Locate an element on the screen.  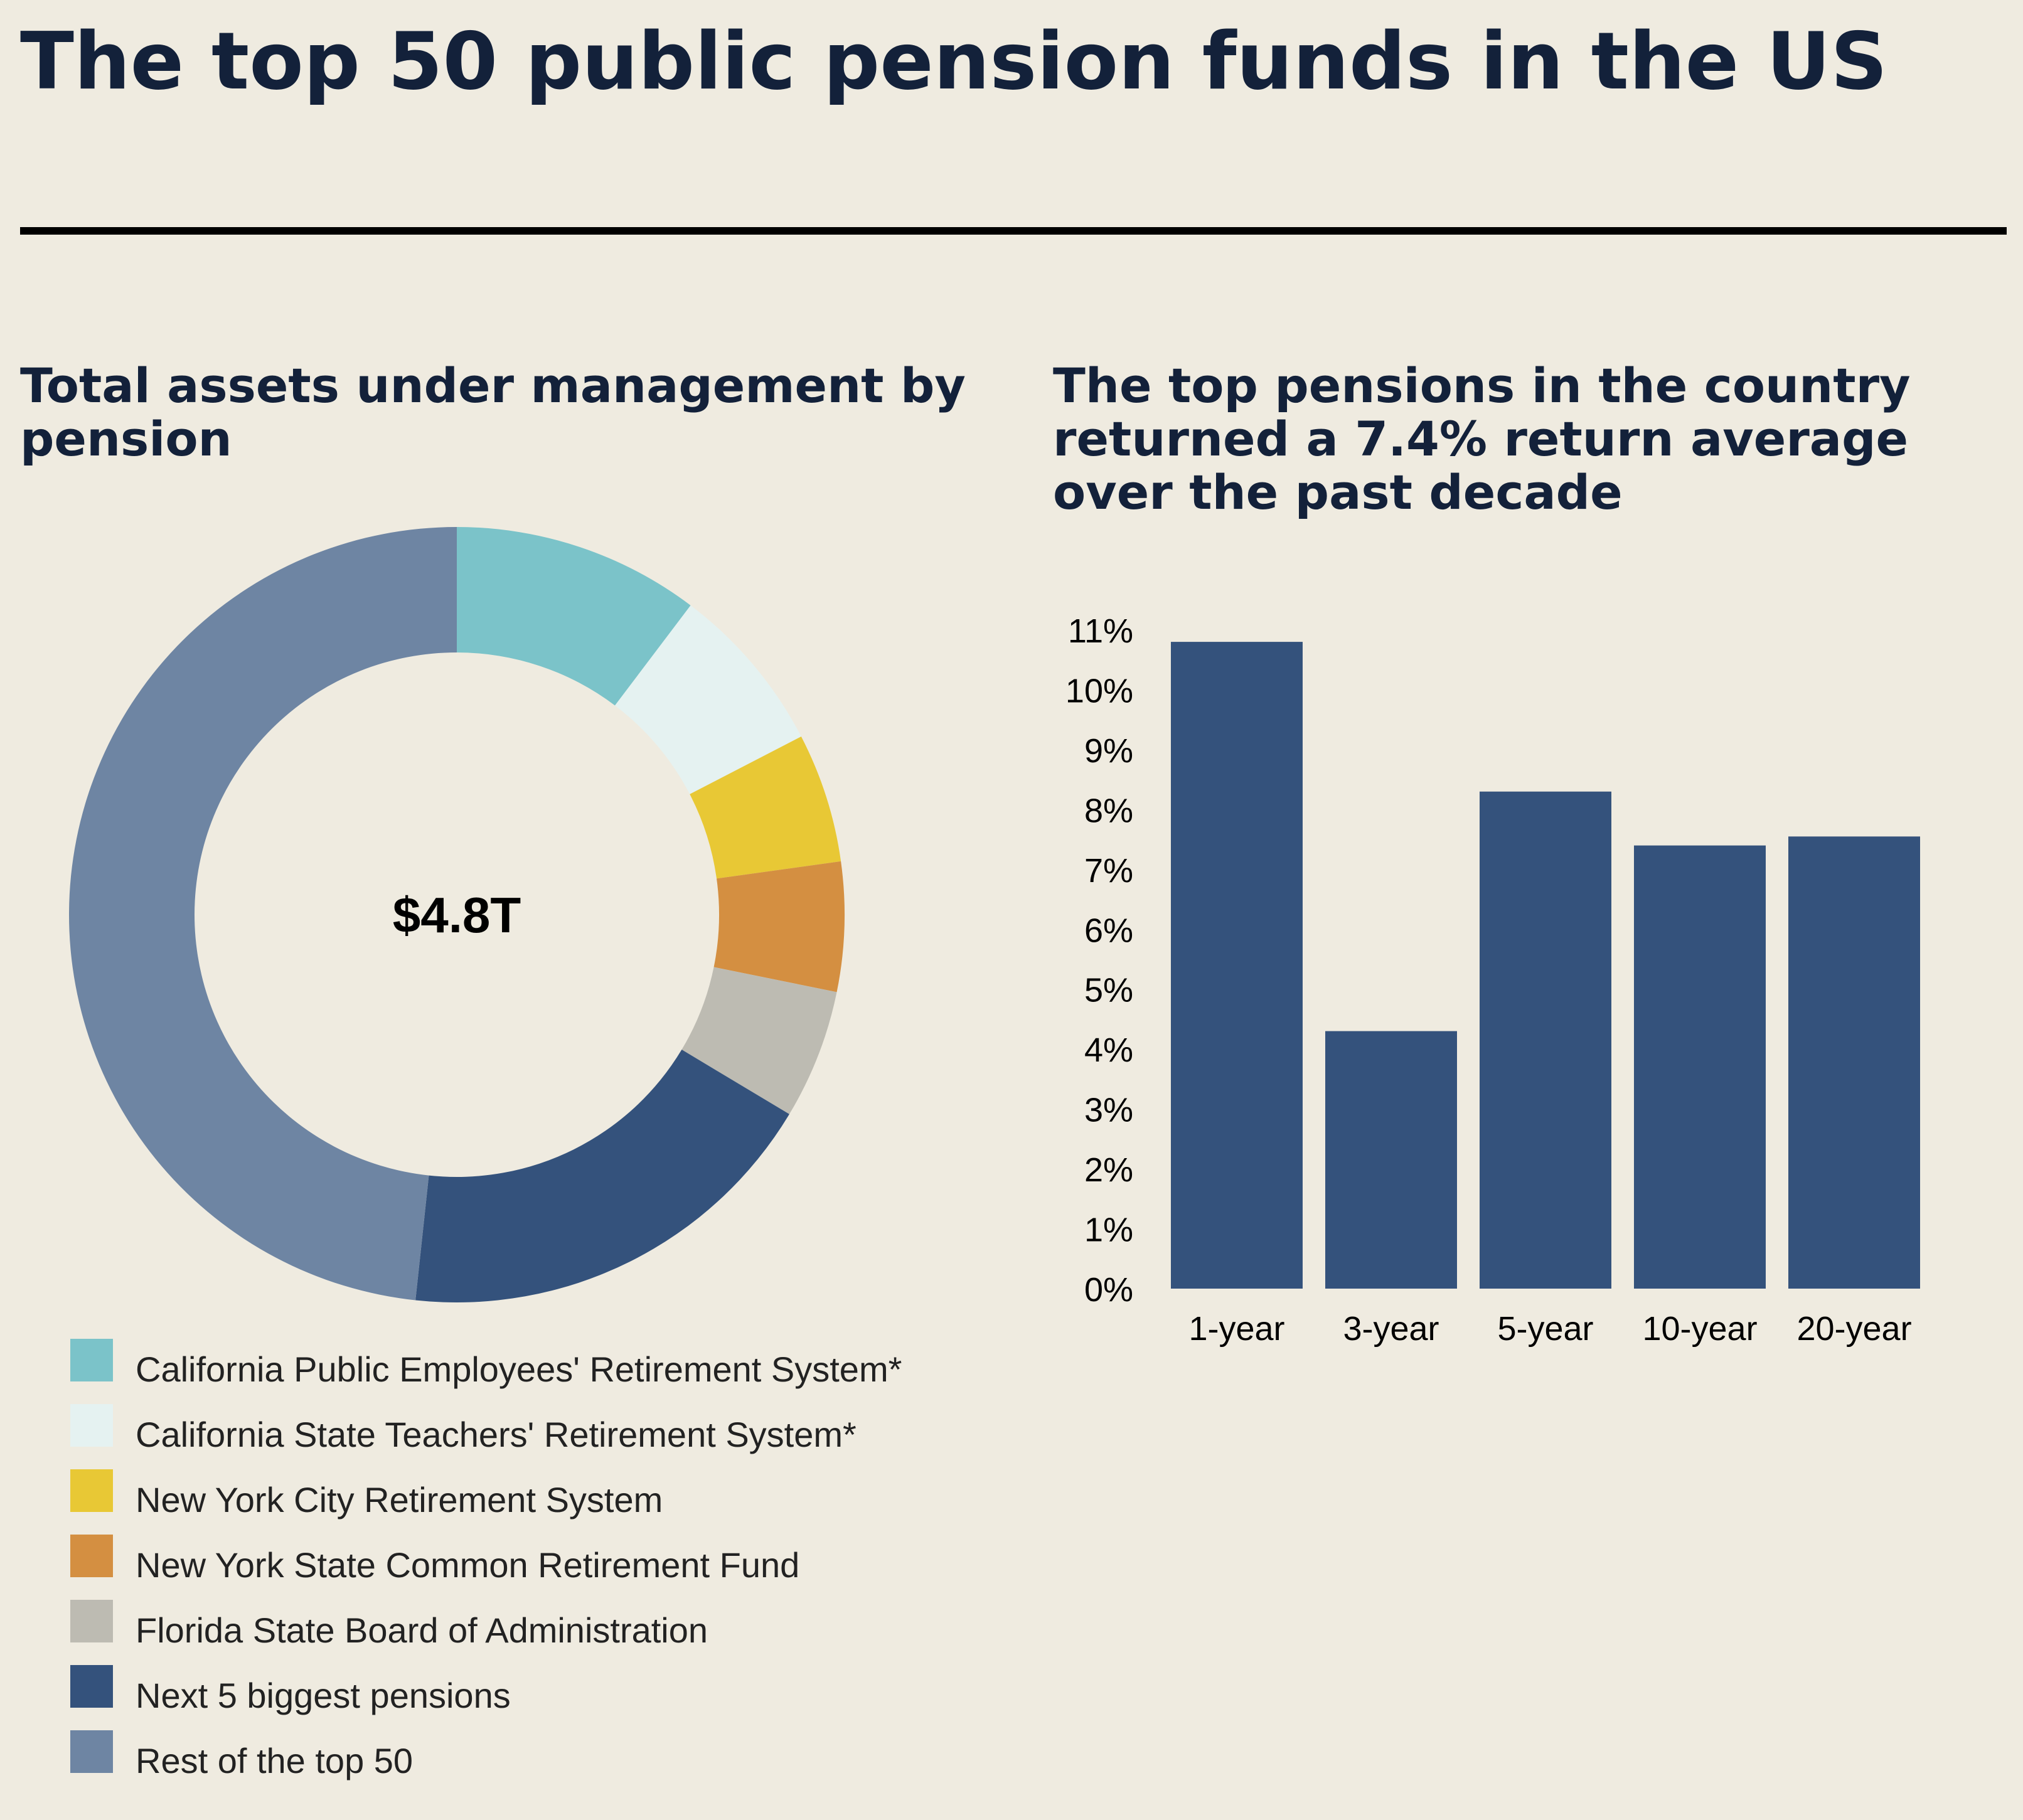
legend-item: New York State Common Retirement Fund is located at coordinates (534, 1560).